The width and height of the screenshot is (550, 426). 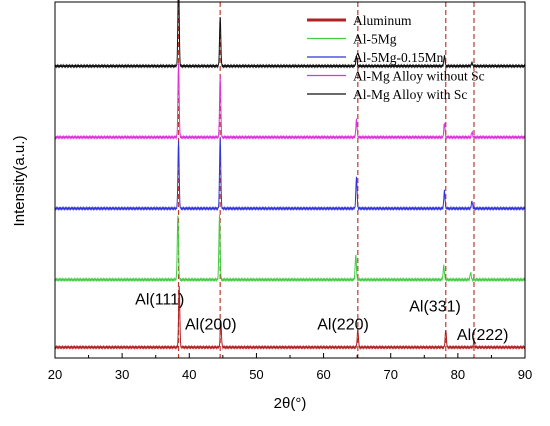 I want to click on legend-label: Al-Mg Alloy without Sc, so click(x=419, y=76).